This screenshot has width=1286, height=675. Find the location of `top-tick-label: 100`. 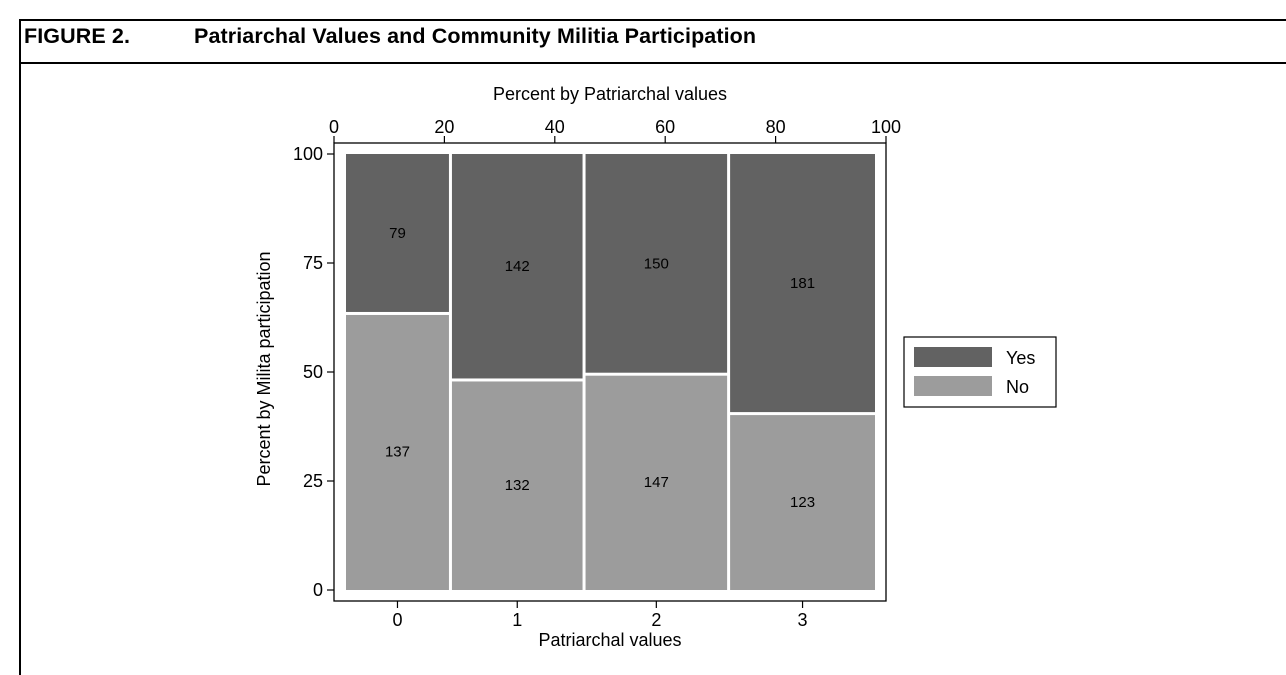

top-tick-label: 100 is located at coordinates (886, 127).